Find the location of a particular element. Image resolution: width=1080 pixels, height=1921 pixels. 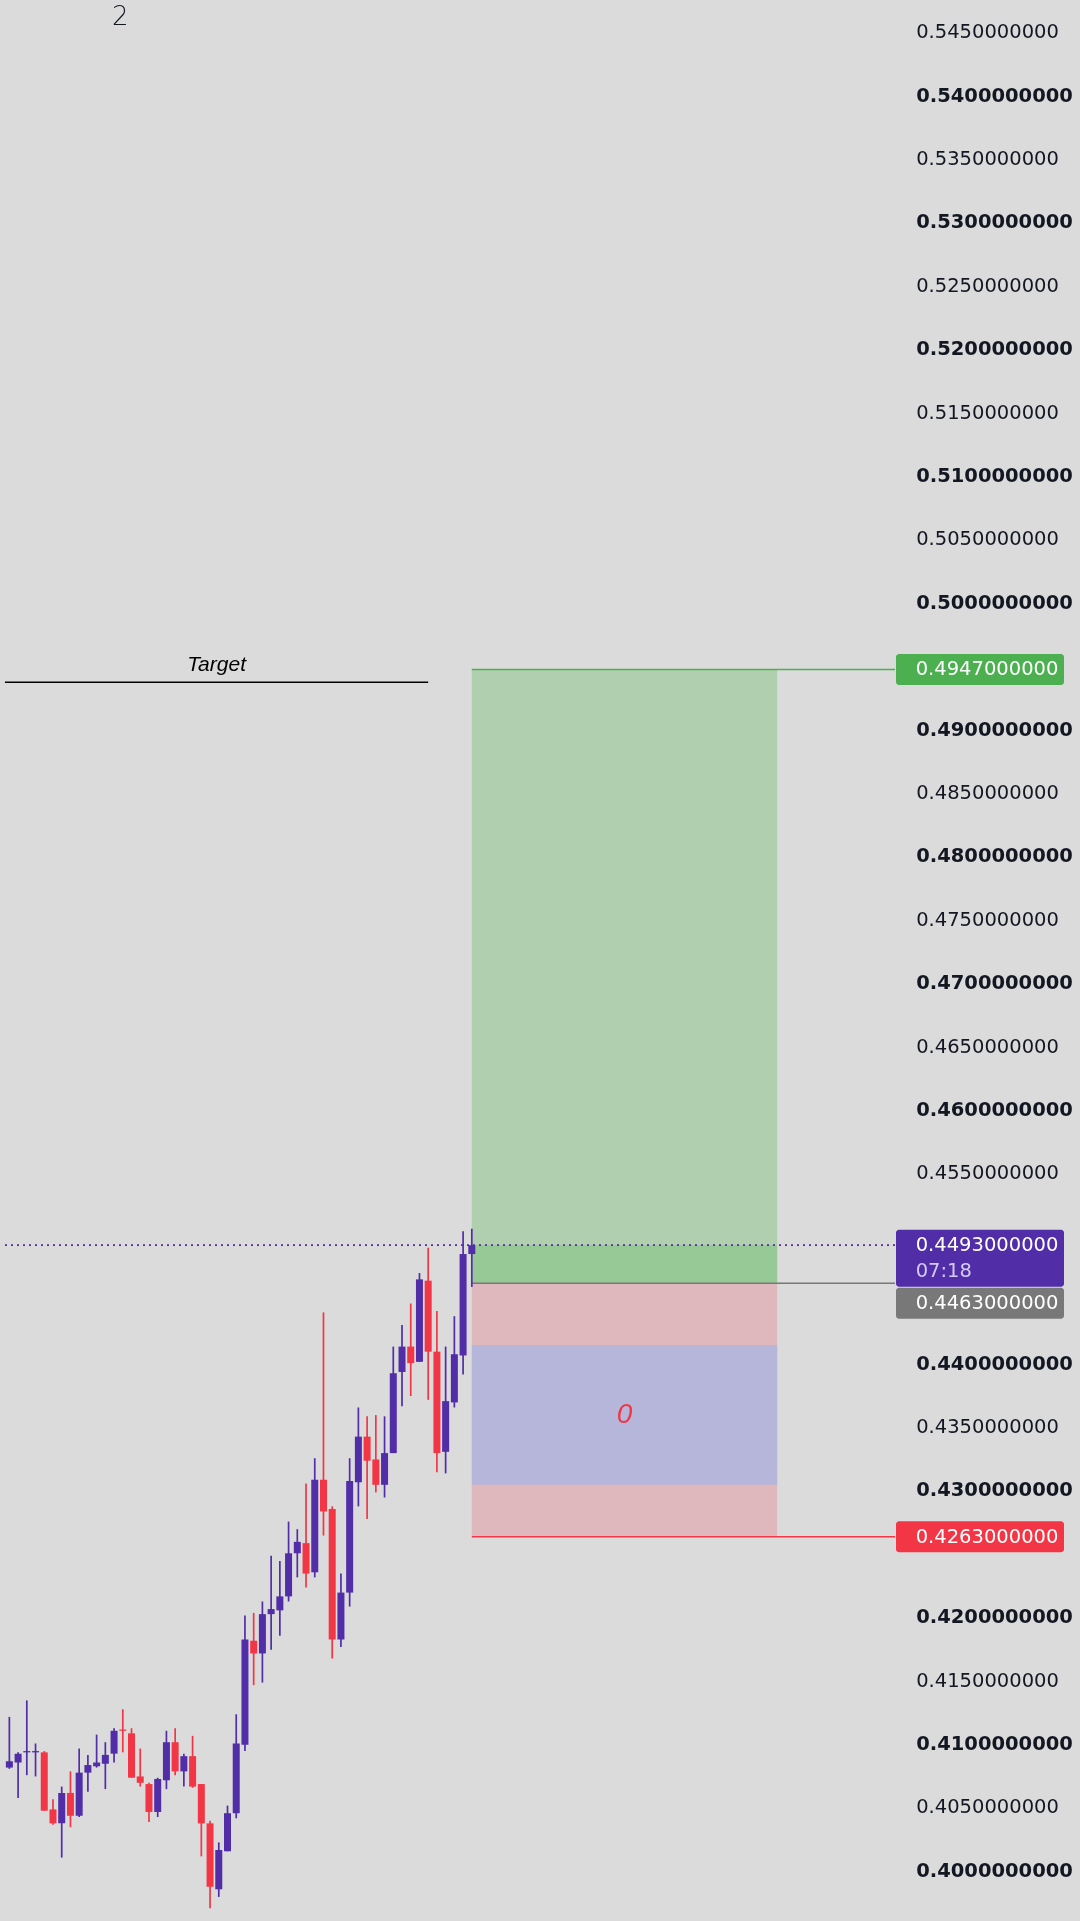

y-tick-label: 0.5200000000 is located at coordinates (994, 349).